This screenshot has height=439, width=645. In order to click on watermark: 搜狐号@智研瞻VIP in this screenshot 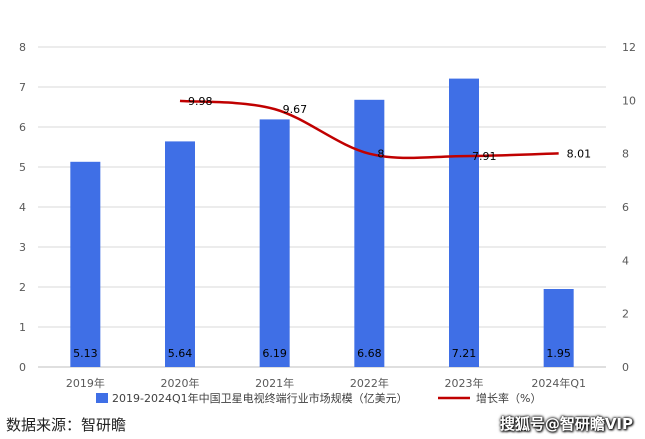, I will do `click(566, 424)`.